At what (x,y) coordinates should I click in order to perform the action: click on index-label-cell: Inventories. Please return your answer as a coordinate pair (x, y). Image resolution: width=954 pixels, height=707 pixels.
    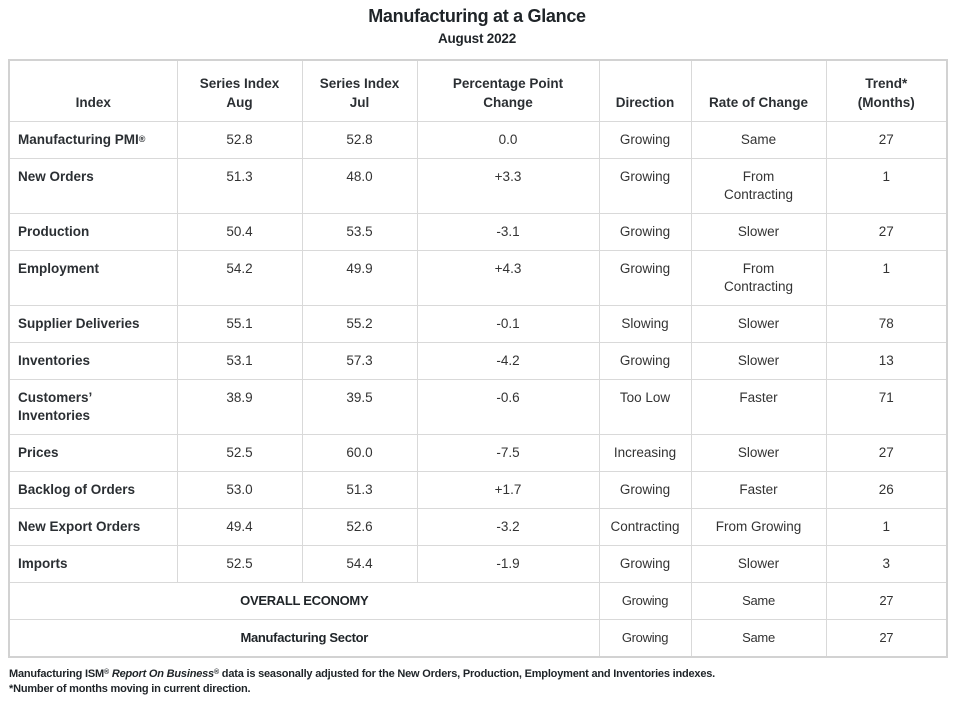
    Looking at the image, I should click on (93, 360).